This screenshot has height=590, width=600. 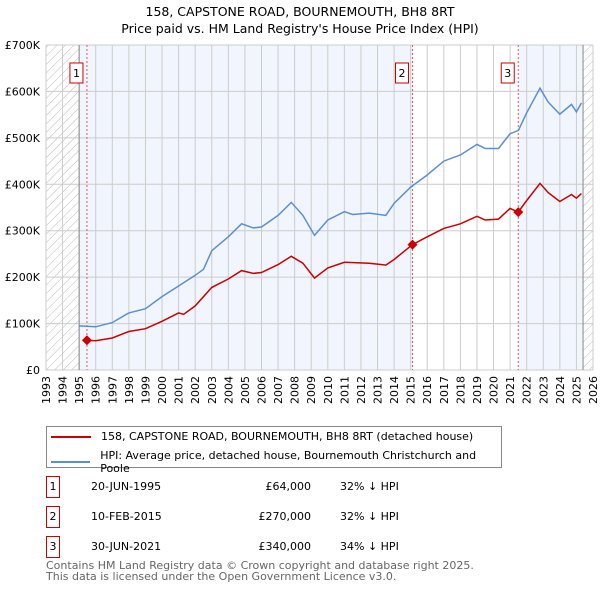 What do you see at coordinates (427, 390) in the screenshot?
I see `x-tick-label: 2016` at bounding box center [427, 390].